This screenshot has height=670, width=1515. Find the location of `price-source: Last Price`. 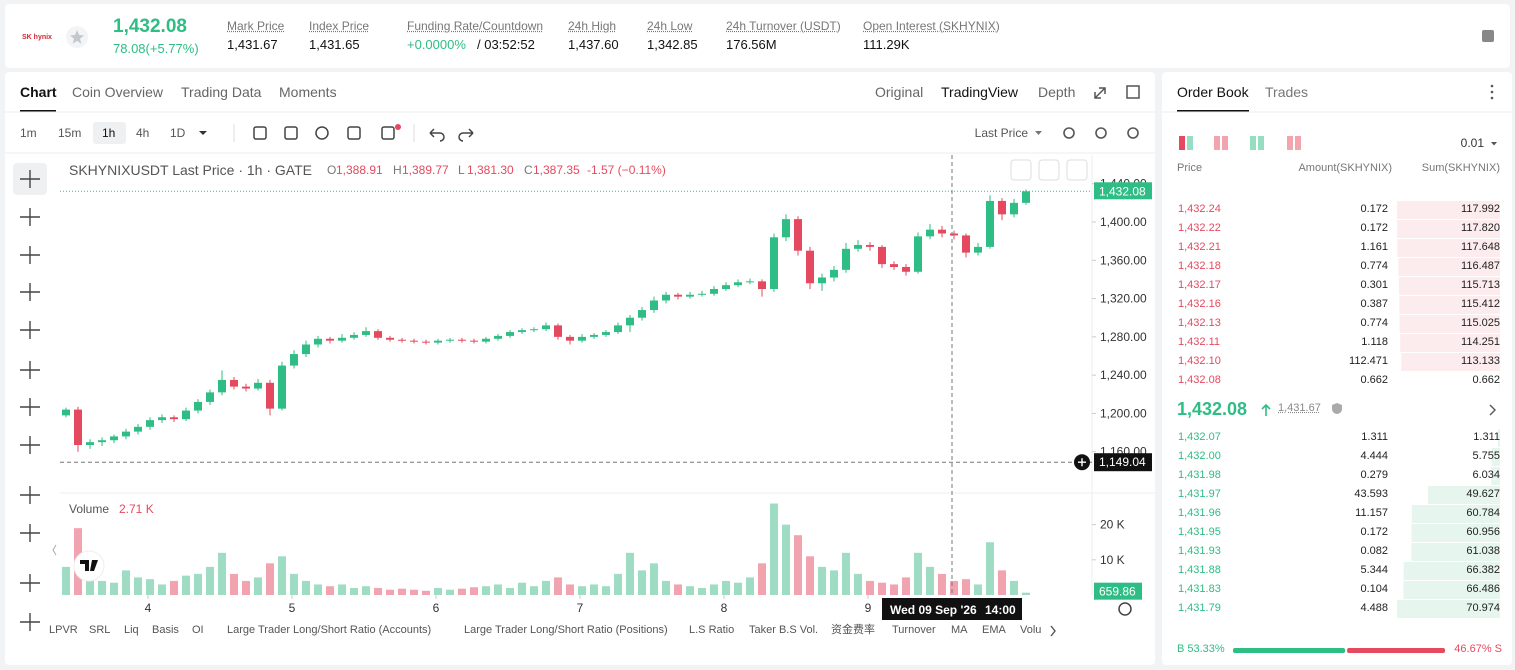

price-source: Last Price is located at coordinates (1001, 132).